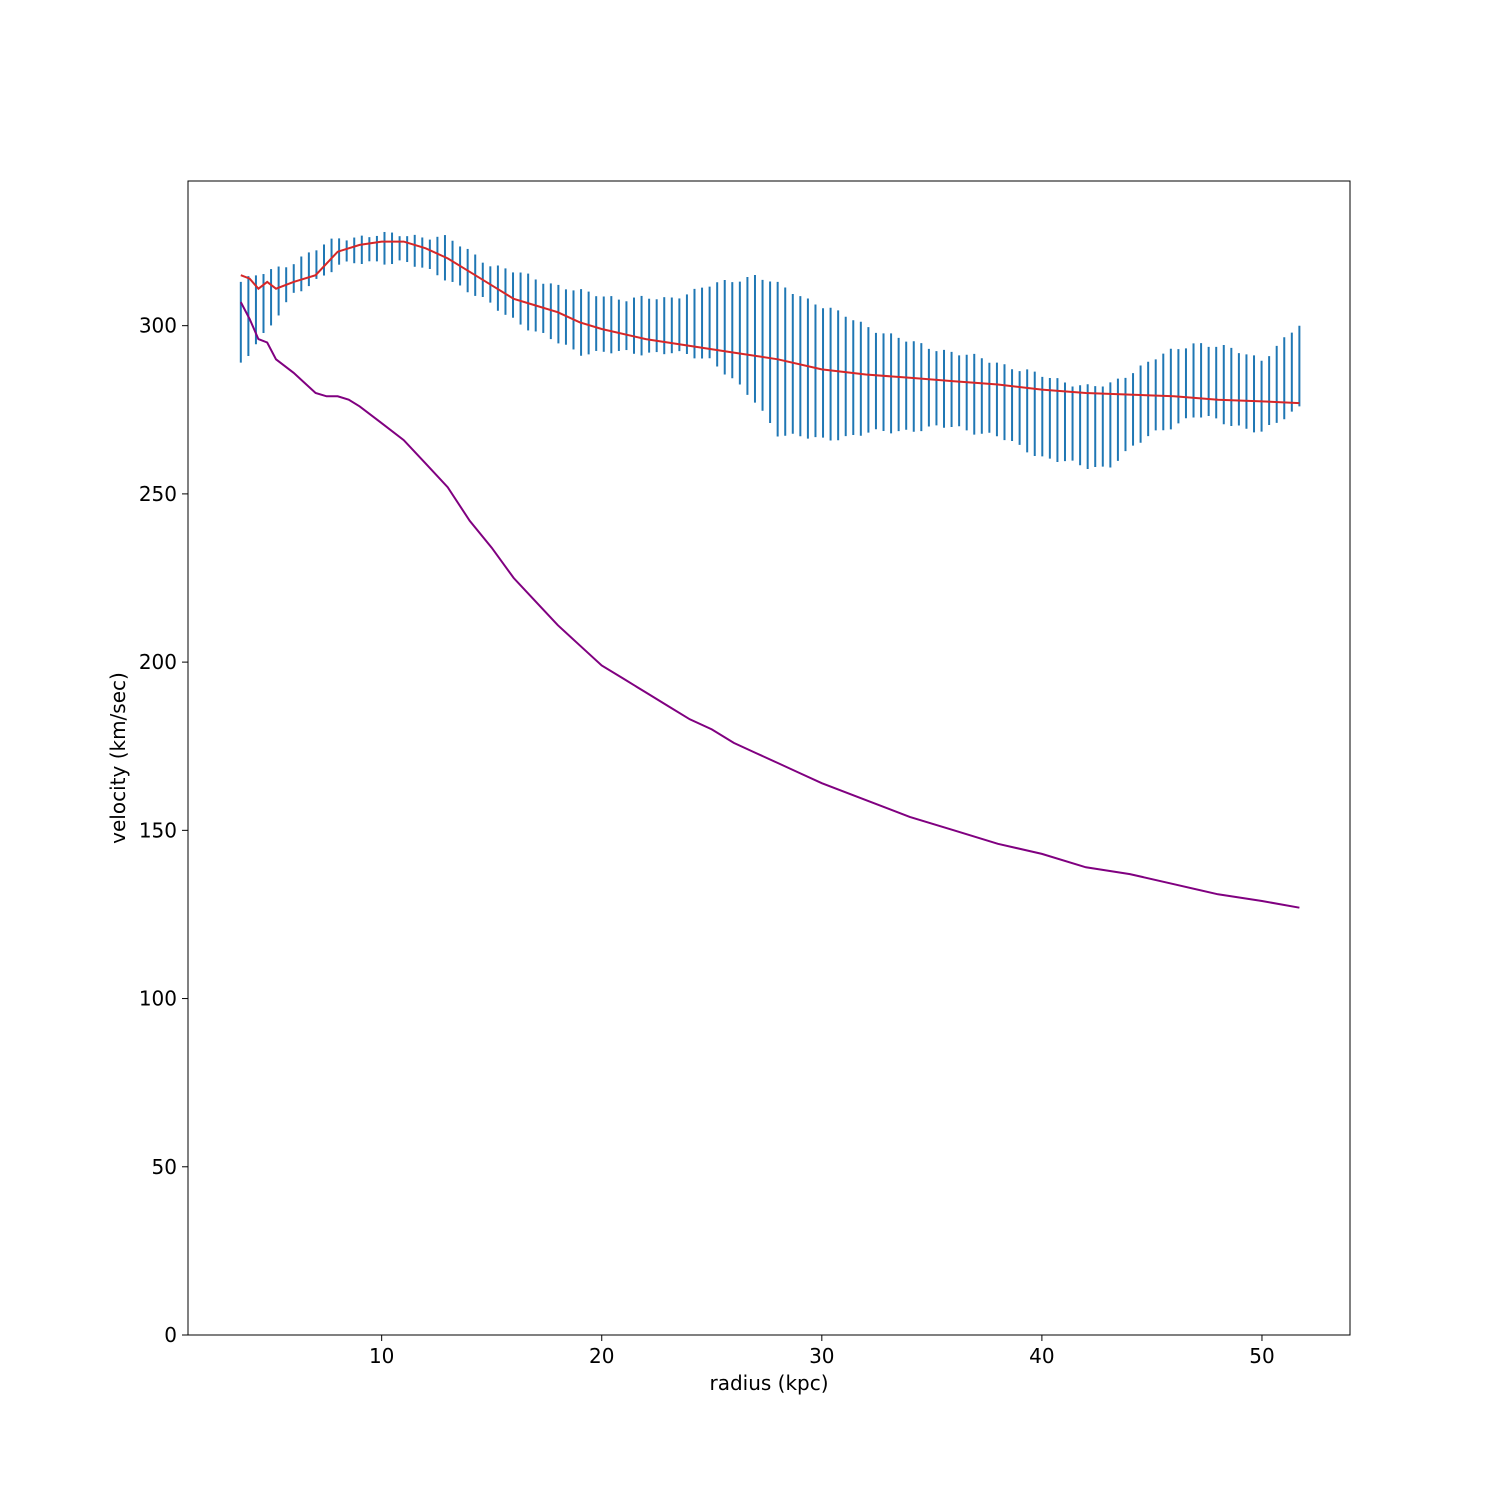  I want to click on y-tick-label: 100, so click(158, 999).